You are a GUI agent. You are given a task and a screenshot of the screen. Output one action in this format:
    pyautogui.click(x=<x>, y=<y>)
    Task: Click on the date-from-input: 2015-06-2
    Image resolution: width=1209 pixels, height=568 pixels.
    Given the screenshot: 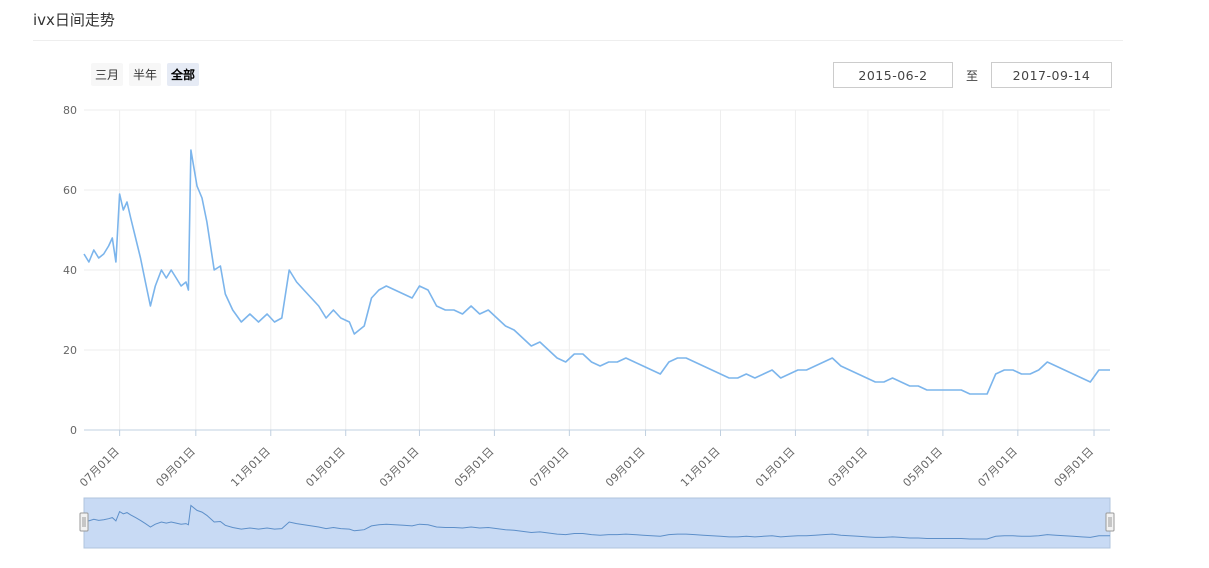 What is the action you would take?
    pyautogui.click(x=893, y=75)
    